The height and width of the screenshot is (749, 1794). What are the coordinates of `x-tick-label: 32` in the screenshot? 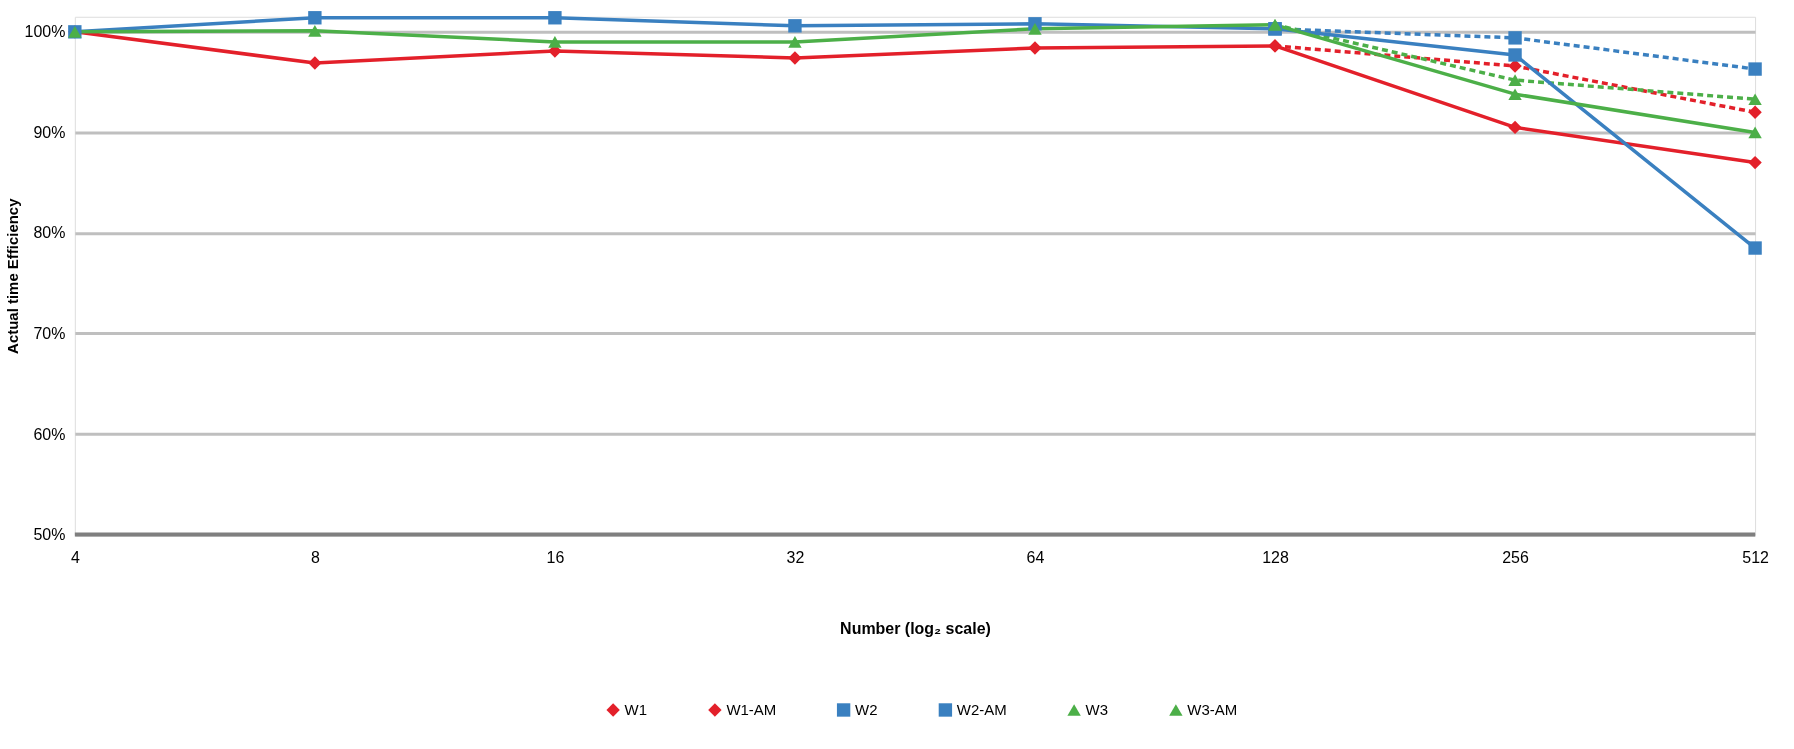 It's located at (795, 558).